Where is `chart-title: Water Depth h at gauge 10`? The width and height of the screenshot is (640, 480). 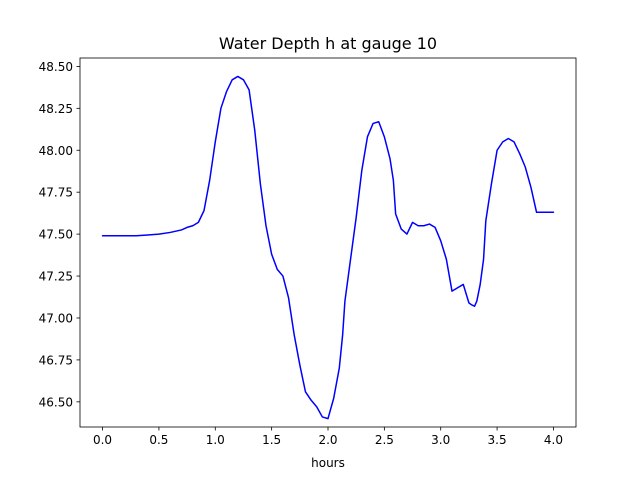 chart-title: Water Depth h at gauge 10 is located at coordinates (328, 43).